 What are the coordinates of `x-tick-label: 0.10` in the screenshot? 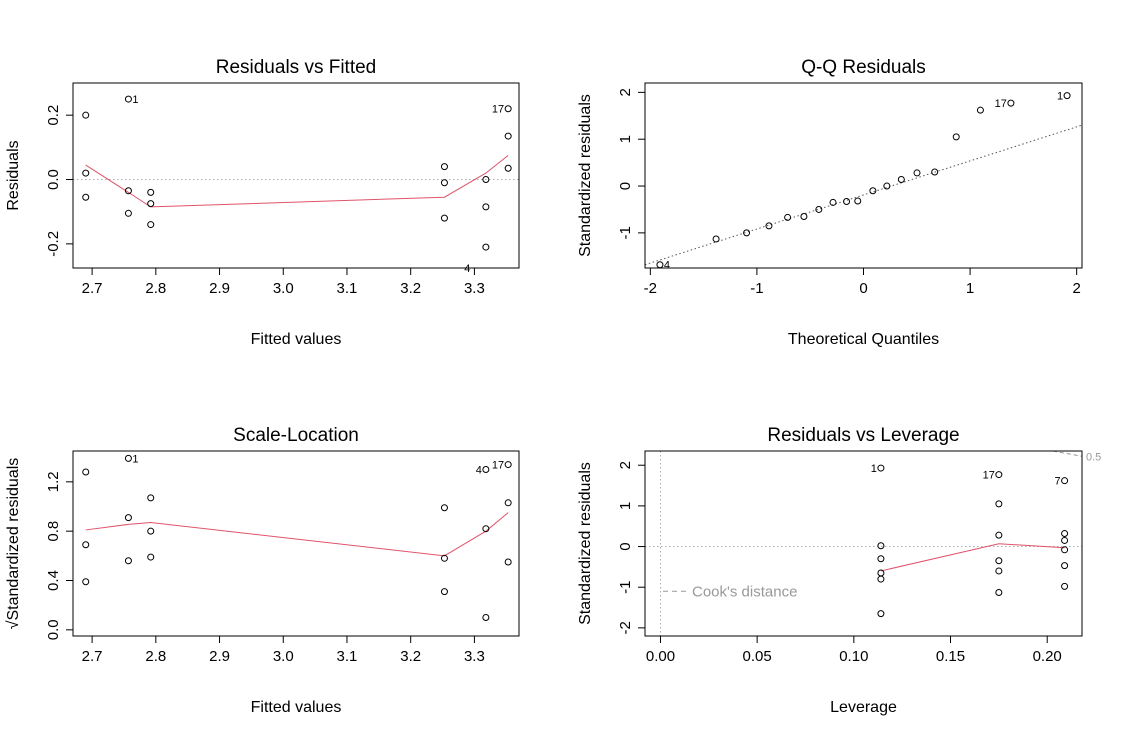 It's located at (853, 656).